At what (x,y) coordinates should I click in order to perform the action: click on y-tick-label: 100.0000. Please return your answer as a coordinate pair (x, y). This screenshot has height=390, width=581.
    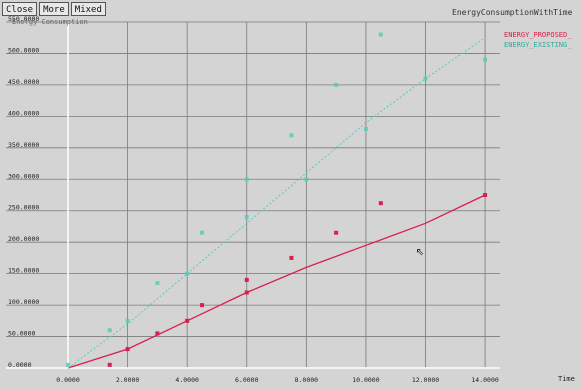
    Looking at the image, I should click on (23, 302).